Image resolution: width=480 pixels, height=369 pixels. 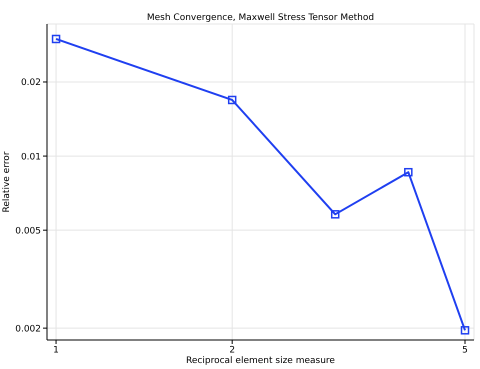 What do you see at coordinates (28, 231) in the screenshot?
I see `y-tick-label: 0.005` at bounding box center [28, 231].